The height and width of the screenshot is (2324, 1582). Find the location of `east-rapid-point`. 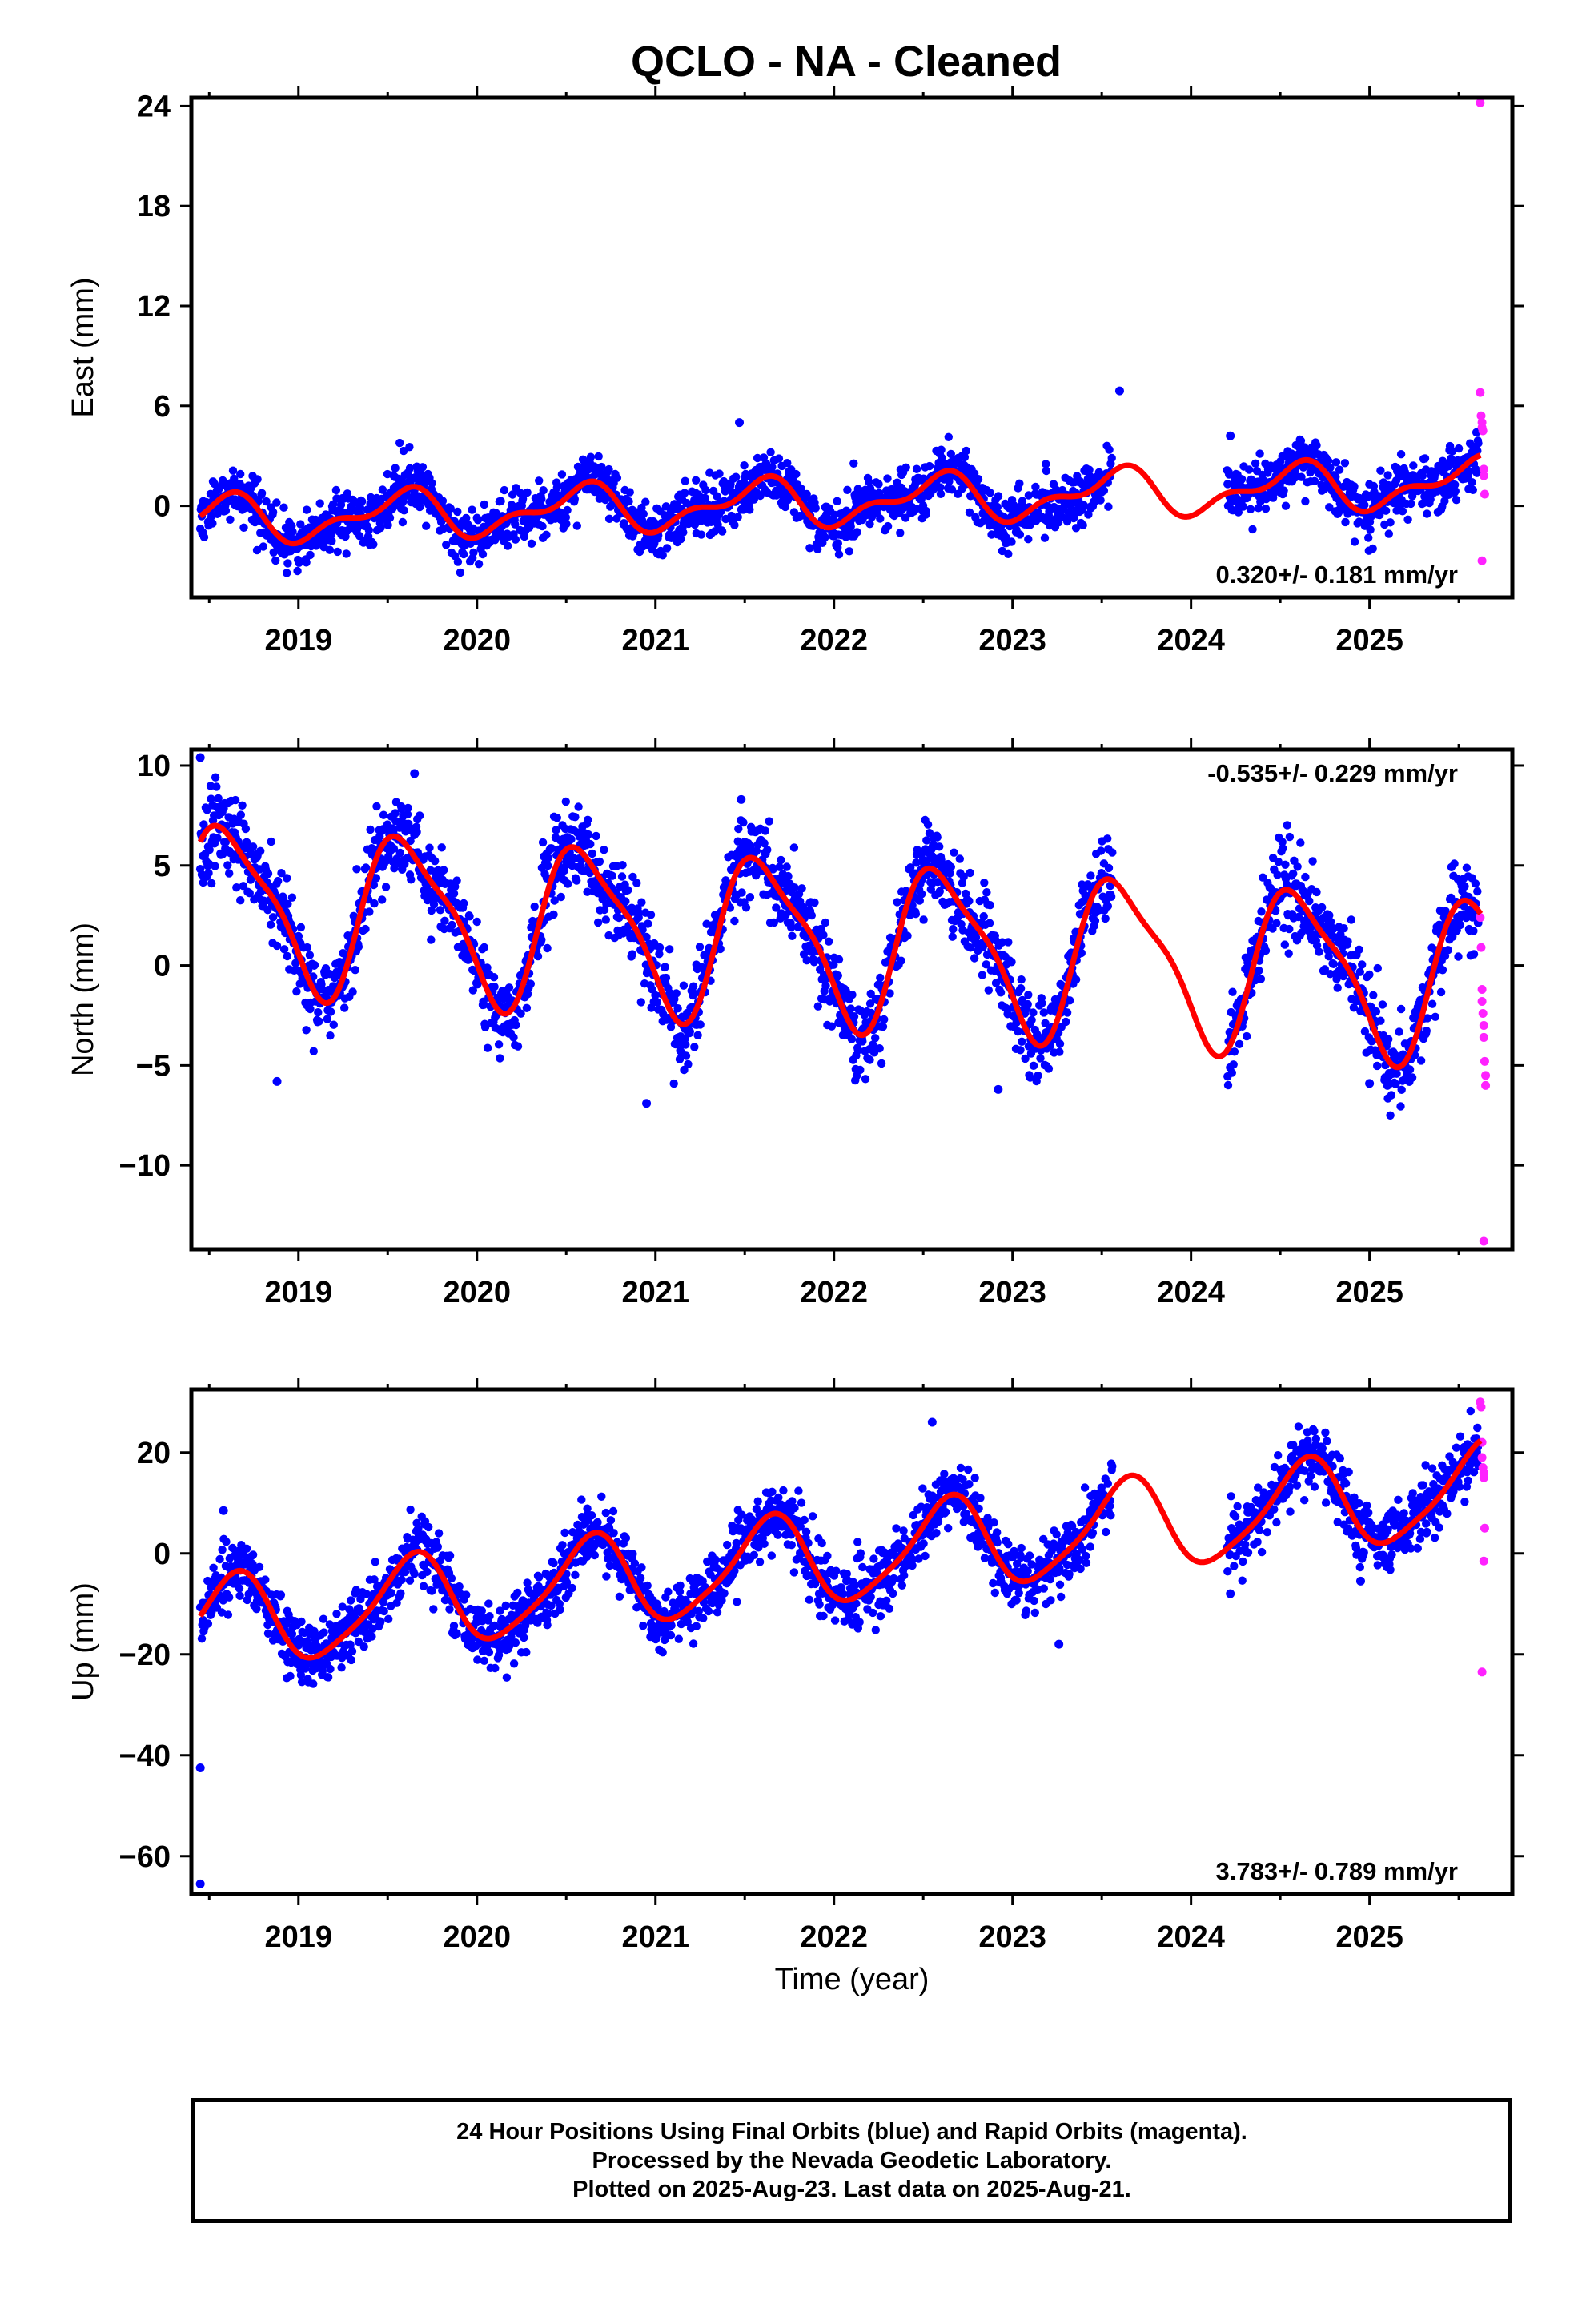

east-rapid-point is located at coordinates (1483, 431).